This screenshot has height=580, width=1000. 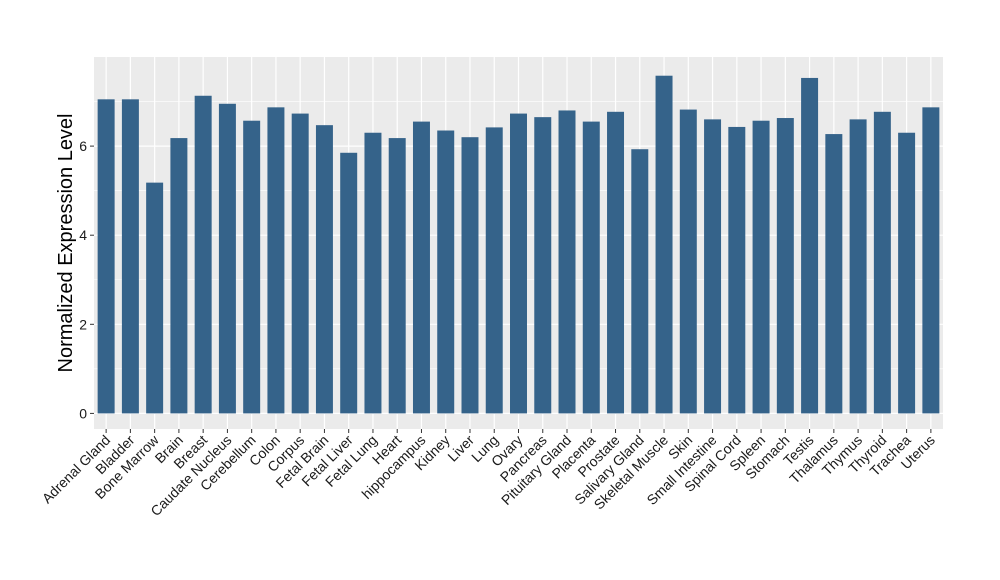 I want to click on y-tick-label: 0, so click(x=83, y=413).